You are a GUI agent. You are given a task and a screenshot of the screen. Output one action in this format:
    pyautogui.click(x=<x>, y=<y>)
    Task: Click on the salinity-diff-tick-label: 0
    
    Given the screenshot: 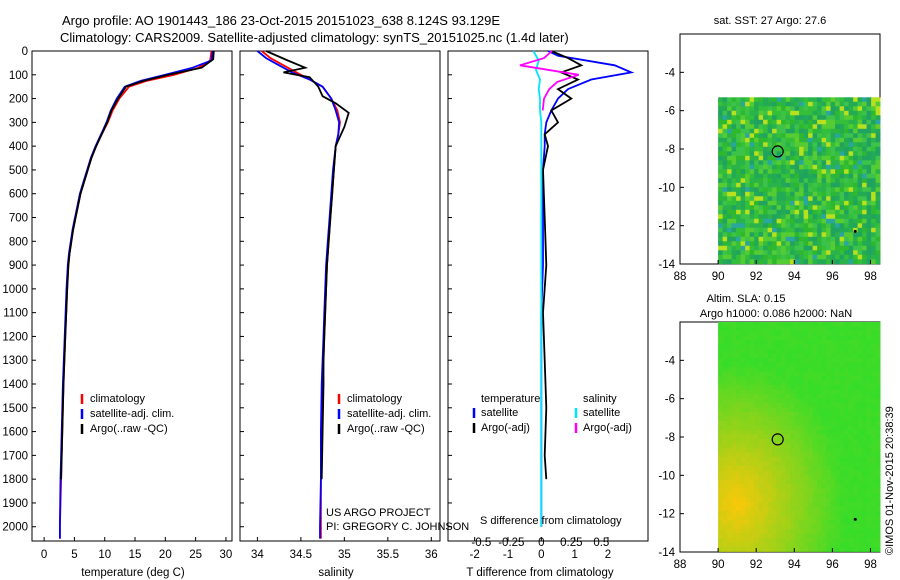 What is the action you would take?
    pyautogui.click(x=541, y=543)
    